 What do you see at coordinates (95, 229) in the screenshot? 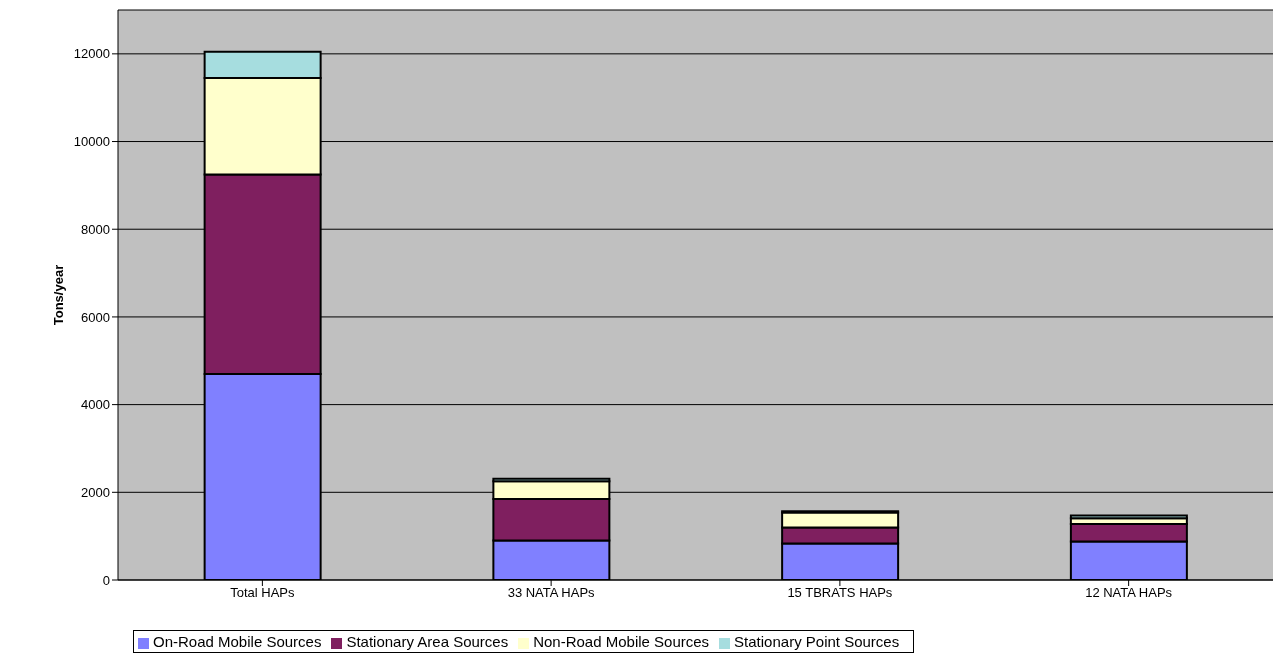
I see `y-tick-label: 8000` at bounding box center [95, 229].